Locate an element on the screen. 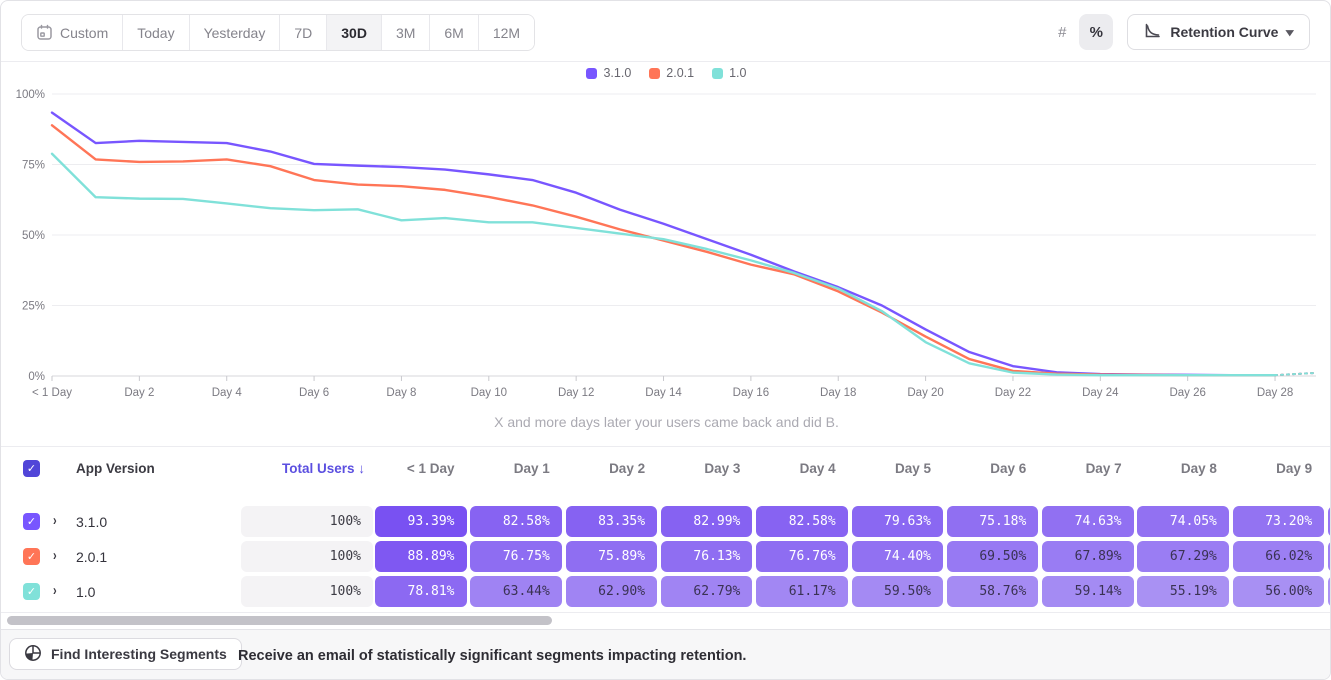 This screenshot has height=680, width=1331. x-axis-label: Day 8 is located at coordinates (401, 393).